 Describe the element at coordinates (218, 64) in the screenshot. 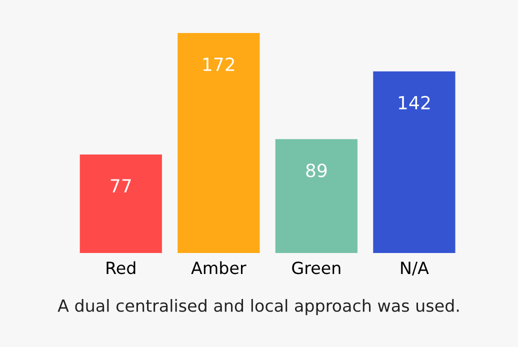

I see `data-label: 172` at that location.